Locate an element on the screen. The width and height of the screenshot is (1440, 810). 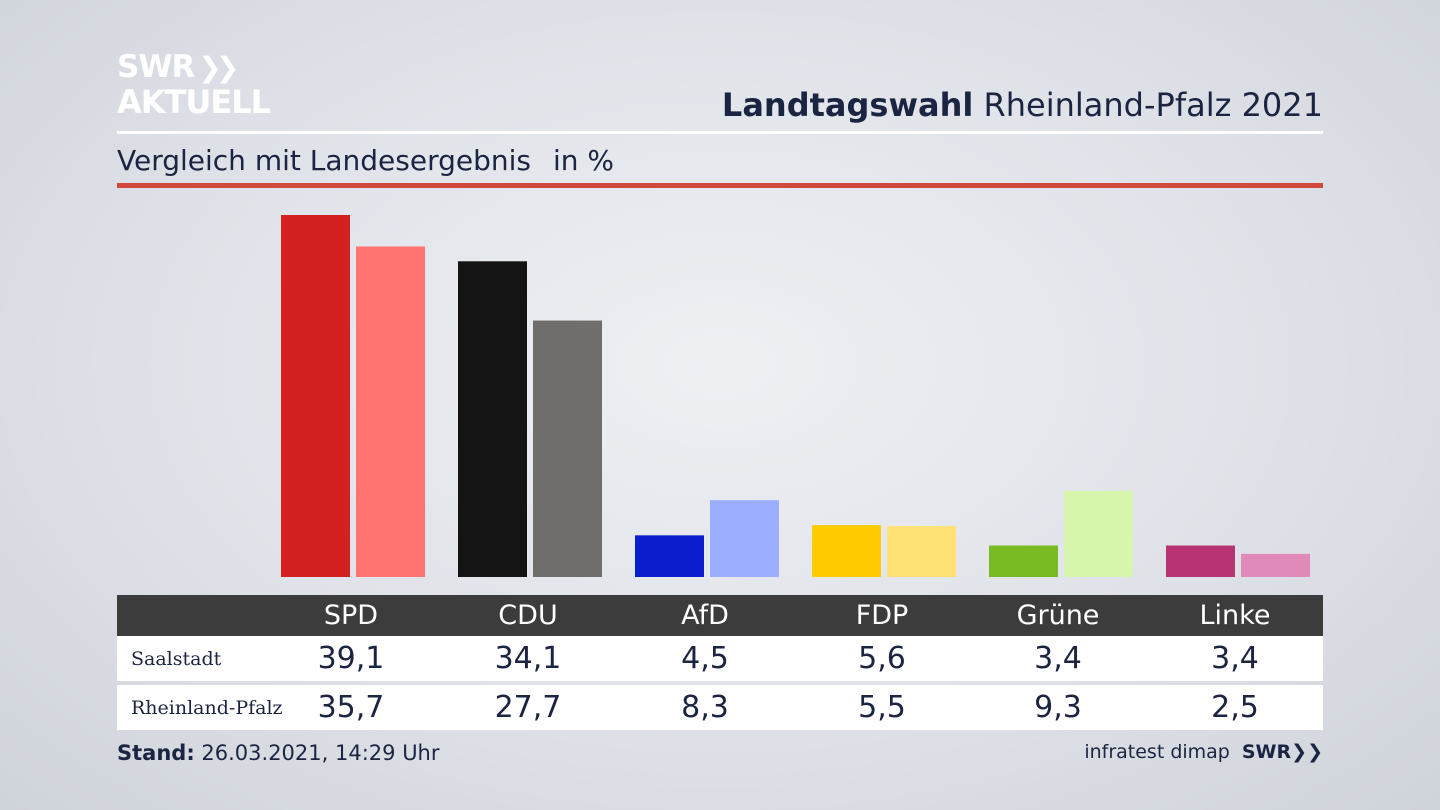
value-cell: 5,5 is located at coordinates (882, 707).